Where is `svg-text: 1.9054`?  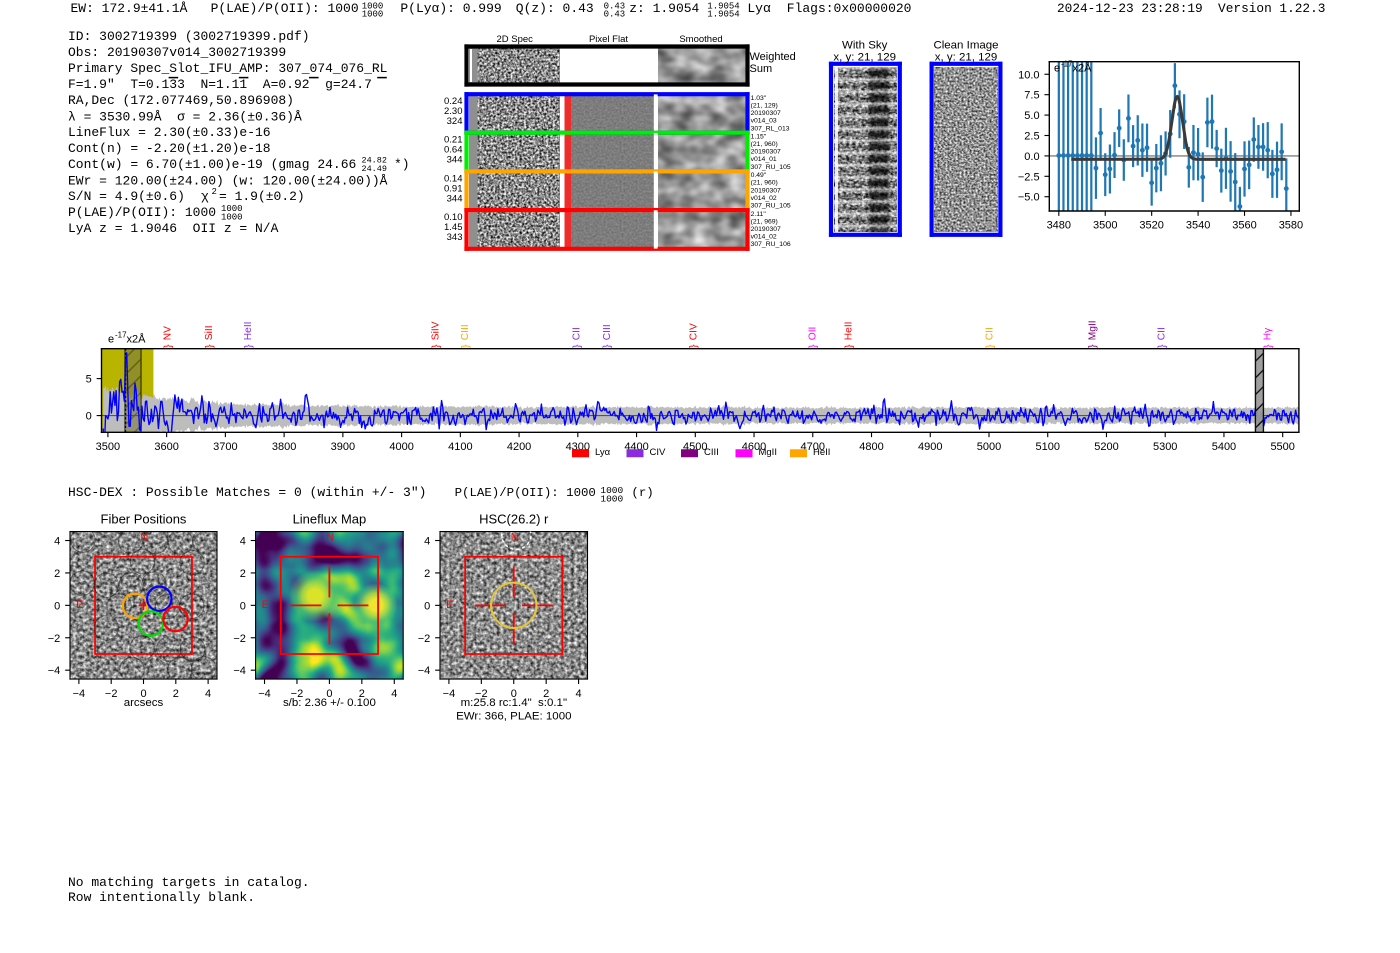
svg-text: 1.9054 is located at coordinates (723, 7).